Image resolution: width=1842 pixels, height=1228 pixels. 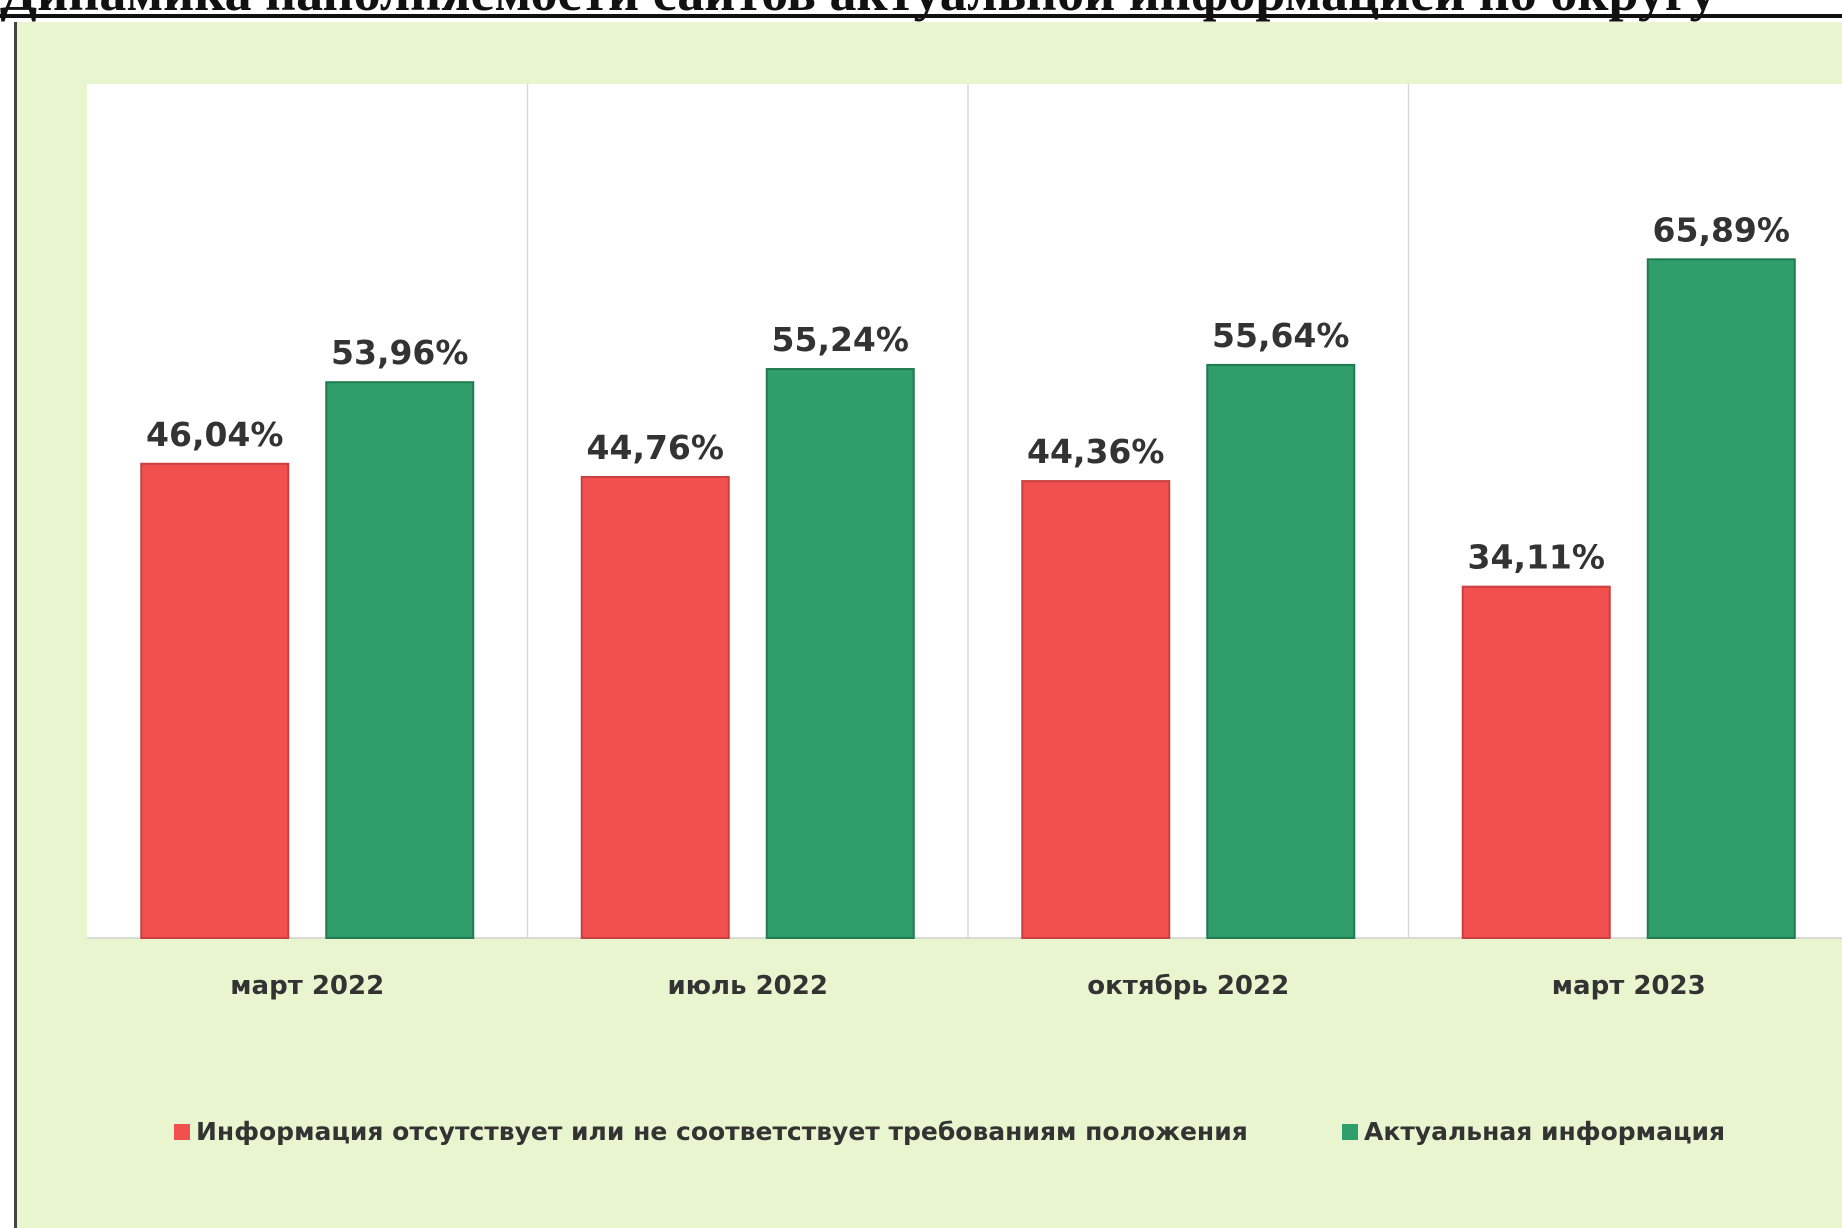 What do you see at coordinates (921, 16) in the screenshot?
I see `title-underline` at bounding box center [921, 16].